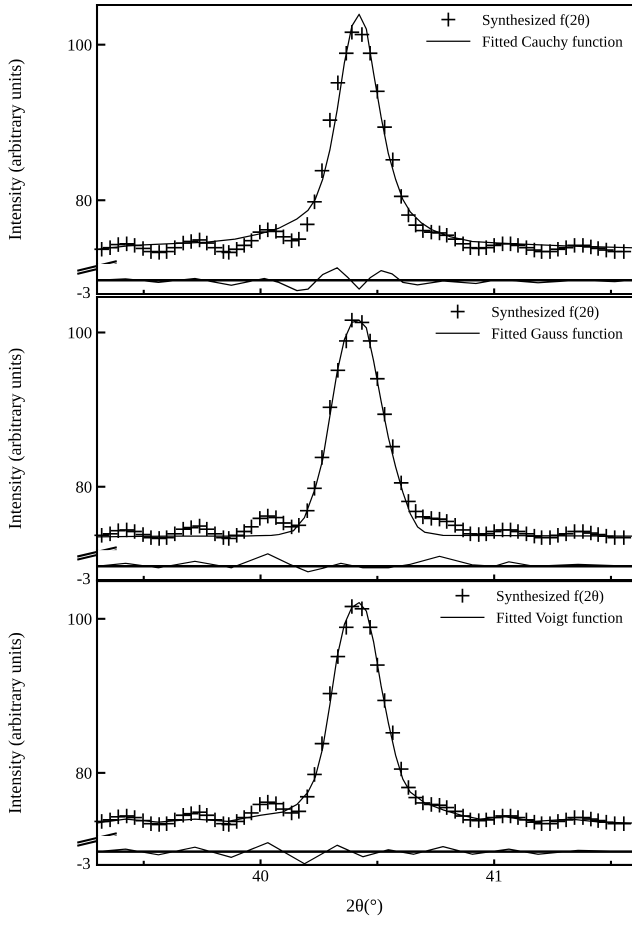  Describe the element at coordinates (494, 876) in the screenshot. I see `x-tick-label: 41` at that location.